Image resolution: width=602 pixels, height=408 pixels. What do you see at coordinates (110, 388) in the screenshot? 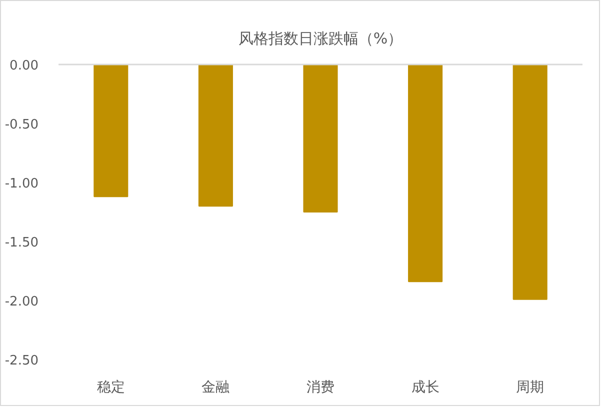
I see `x-tick-label: 稳定` at bounding box center [110, 388].